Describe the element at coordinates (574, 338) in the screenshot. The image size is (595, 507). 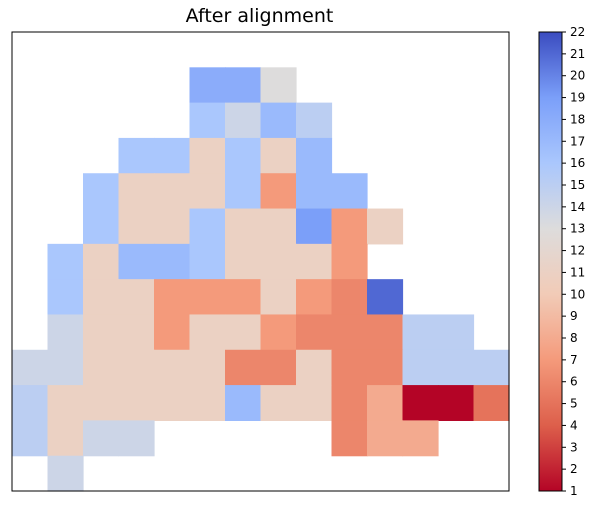
I see `colorbar-tick-label: 8` at that location.